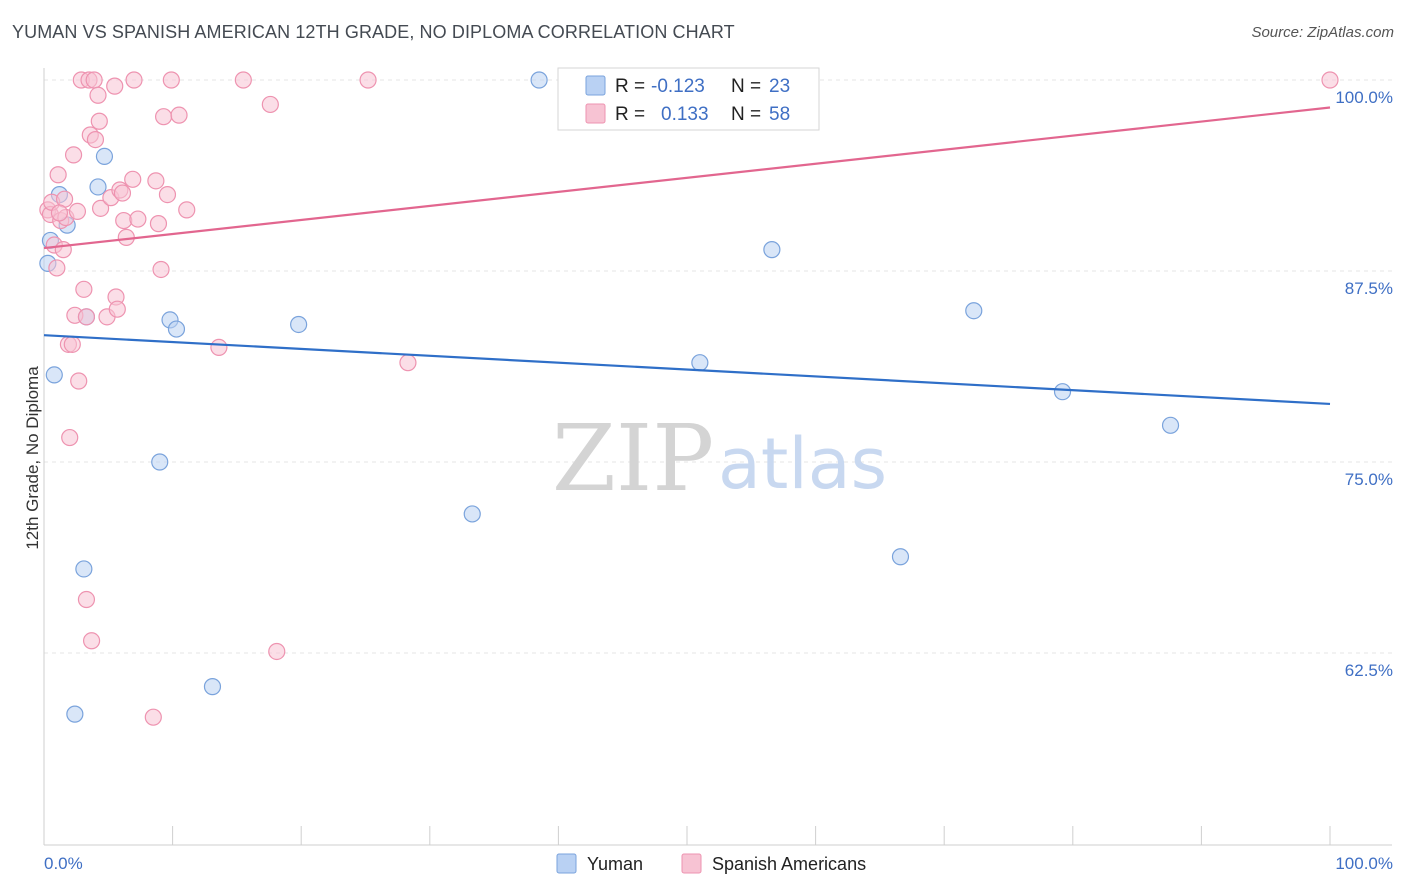 This screenshot has width=1406, height=892. Describe the element at coordinates (633, 458) in the screenshot. I see `watermark-zip: ZIP` at that location.